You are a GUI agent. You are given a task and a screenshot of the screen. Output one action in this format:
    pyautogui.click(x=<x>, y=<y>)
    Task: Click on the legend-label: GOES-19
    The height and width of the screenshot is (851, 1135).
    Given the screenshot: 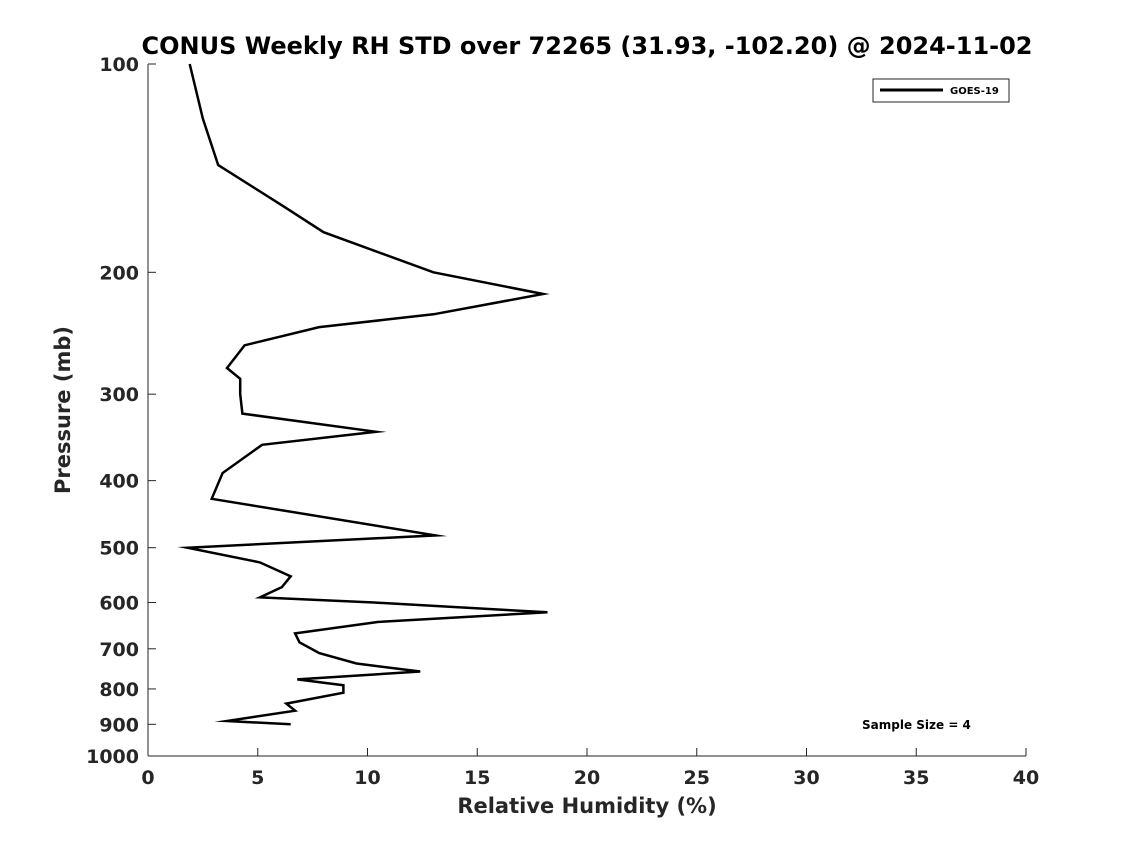 What is the action you would take?
    pyautogui.click(x=974, y=91)
    